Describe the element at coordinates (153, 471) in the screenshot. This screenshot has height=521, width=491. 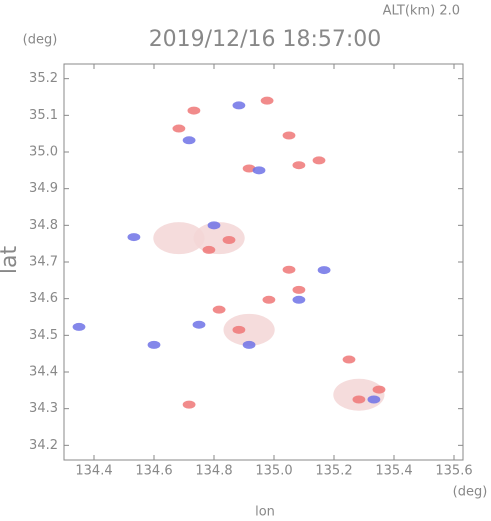
I see `x-tick-label: 134.6` at that location.